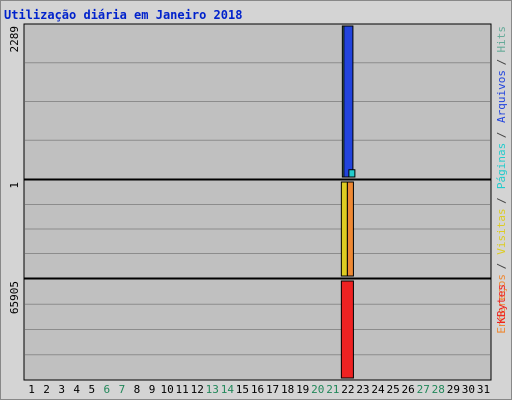 The image size is (512, 405). Describe the element at coordinates (392, 389) in the screenshot. I see `x-tick-label: 25` at that location.